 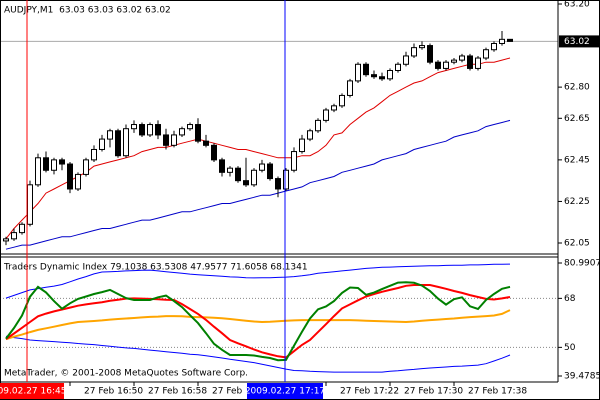 What do you see at coordinates (497, 392) in the screenshot?
I see `x-tick-label: 27 Feb 17:38` at bounding box center [497, 392].